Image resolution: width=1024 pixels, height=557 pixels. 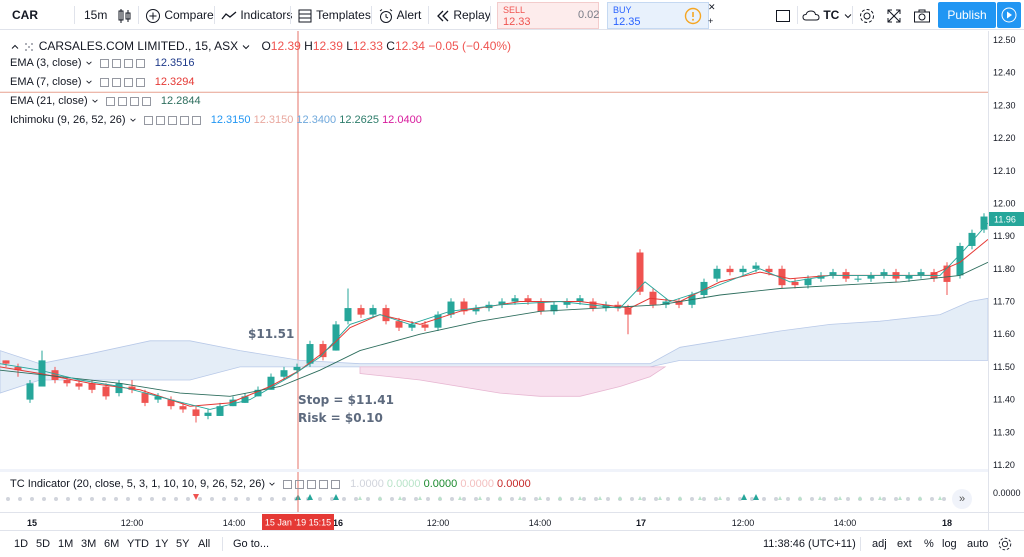 I want to click on replay-button: Replay, so click(x=463, y=15).